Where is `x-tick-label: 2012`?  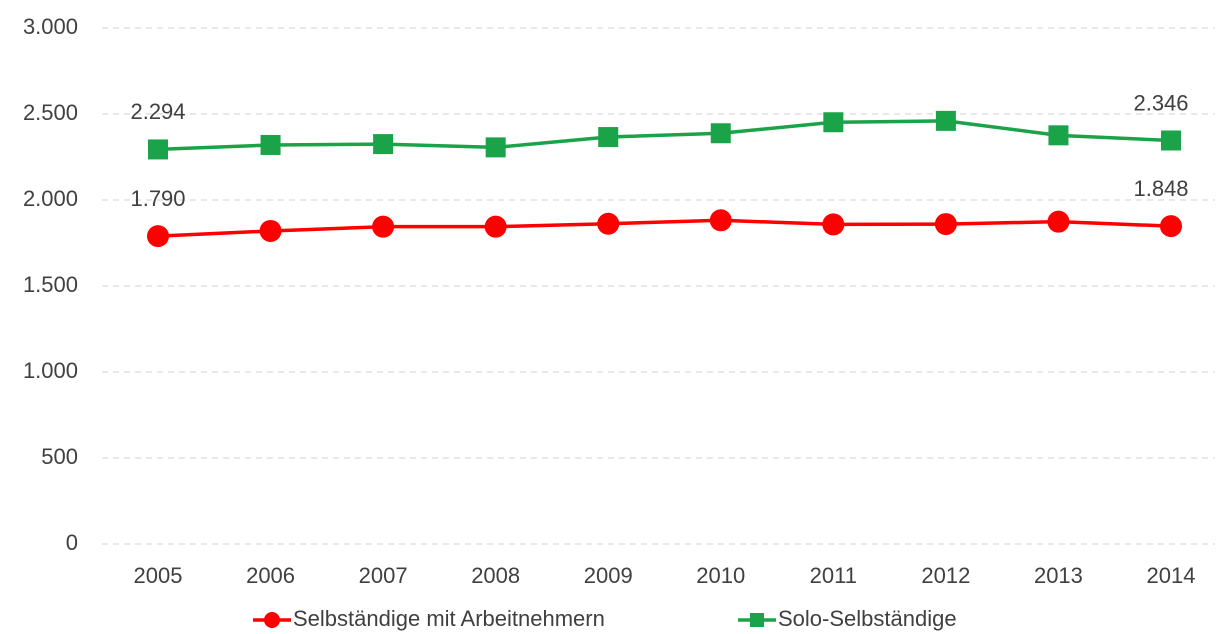 x-tick-label: 2012 is located at coordinates (945, 575).